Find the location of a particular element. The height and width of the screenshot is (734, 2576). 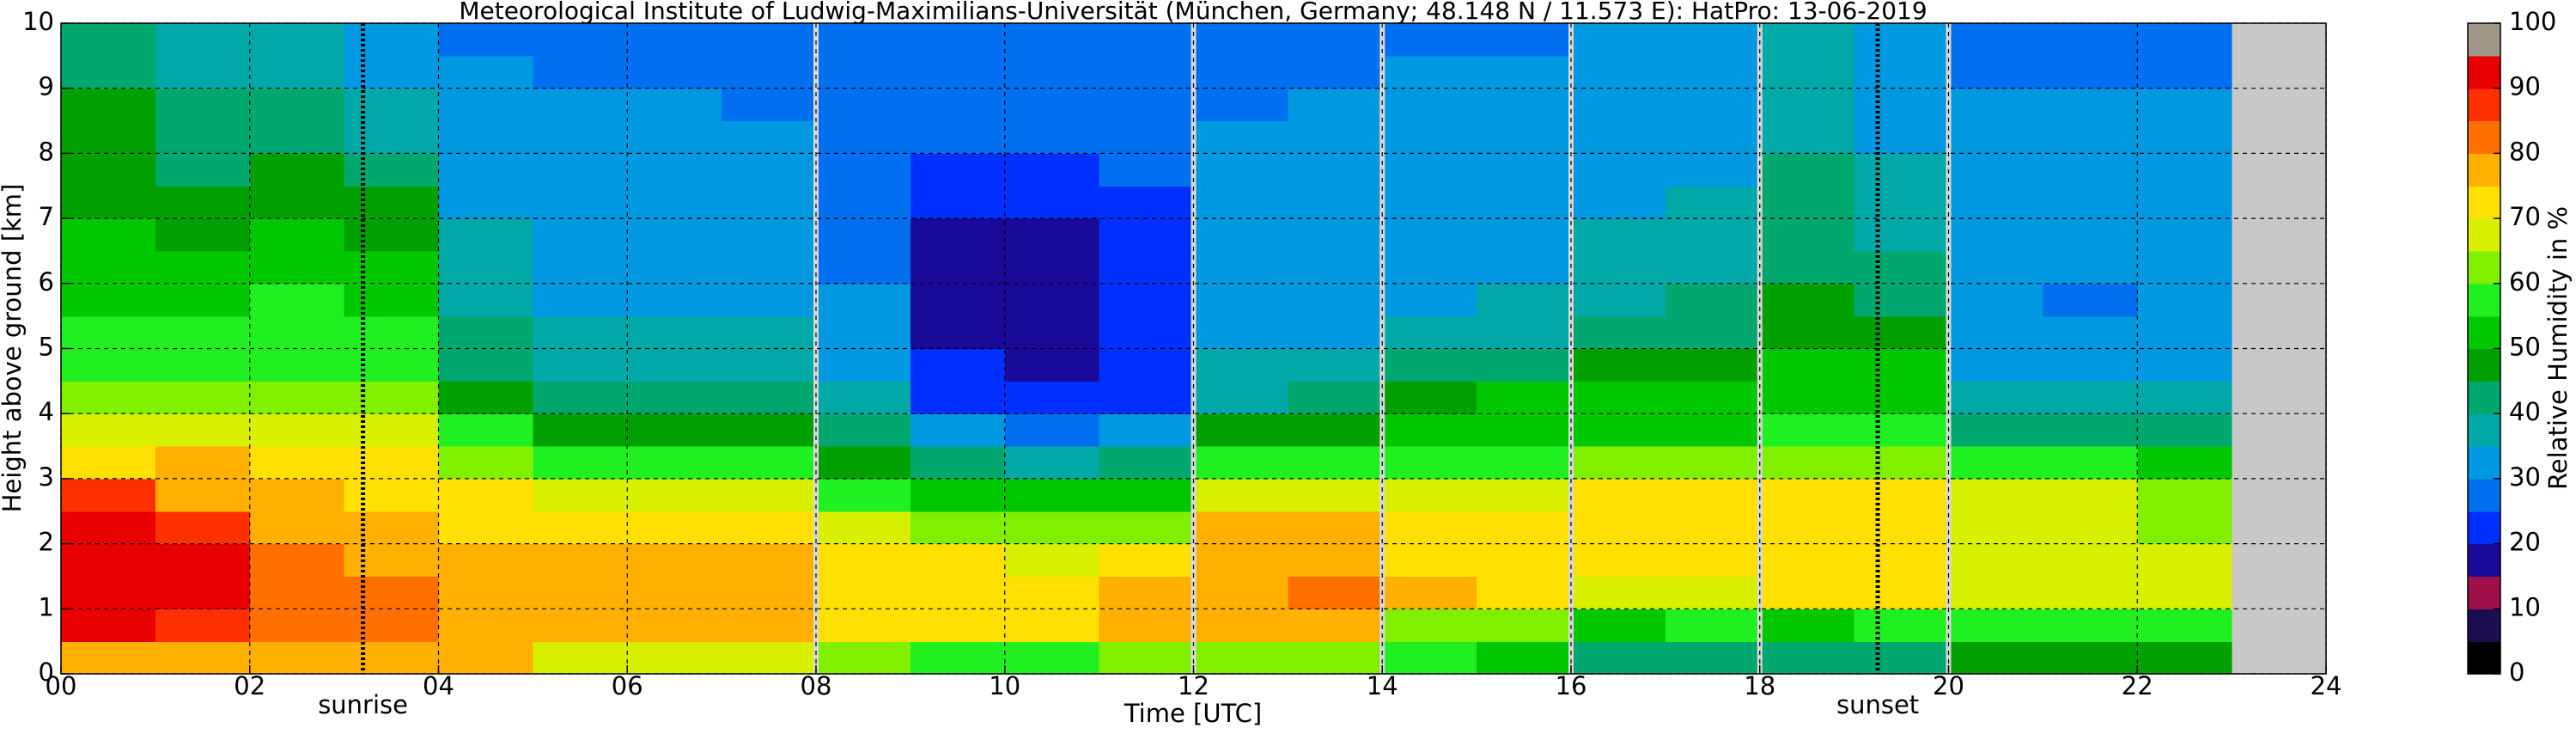

colorbar-tick-label: 60 is located at coordinates (2525, 282).